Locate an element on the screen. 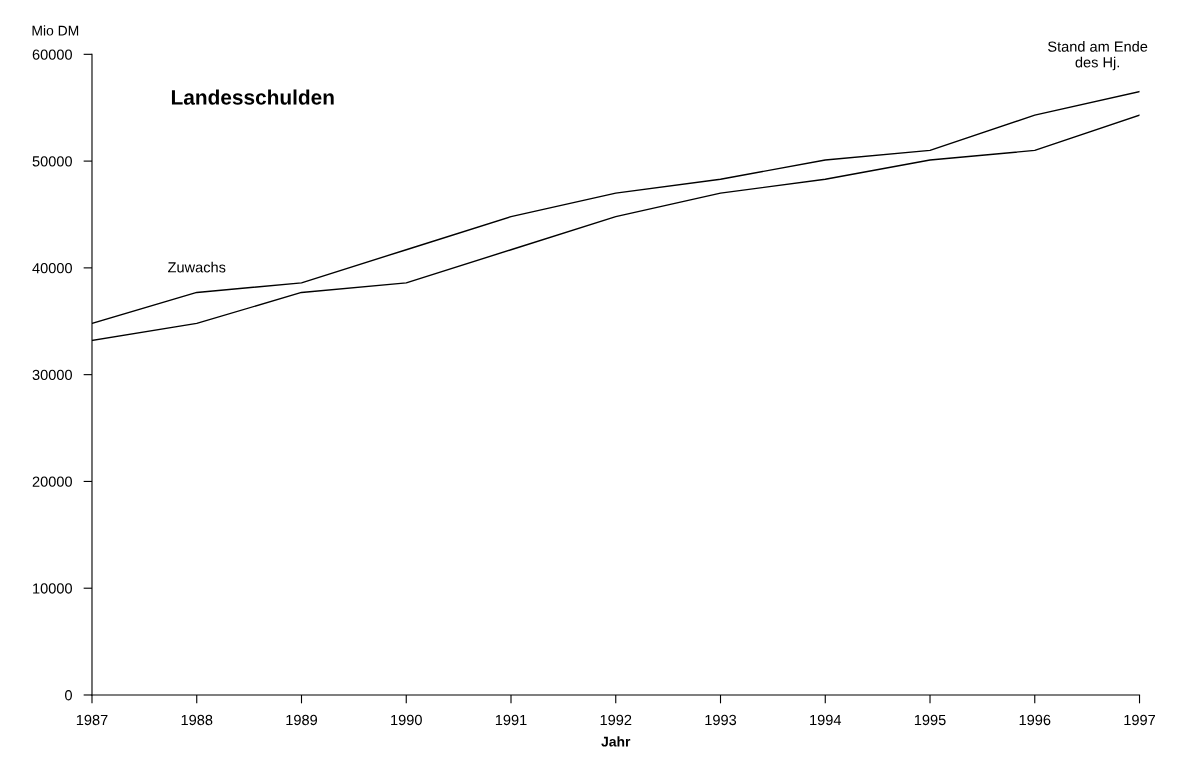  x-tick-label: 1997 is located at coordinates (1140, 720).